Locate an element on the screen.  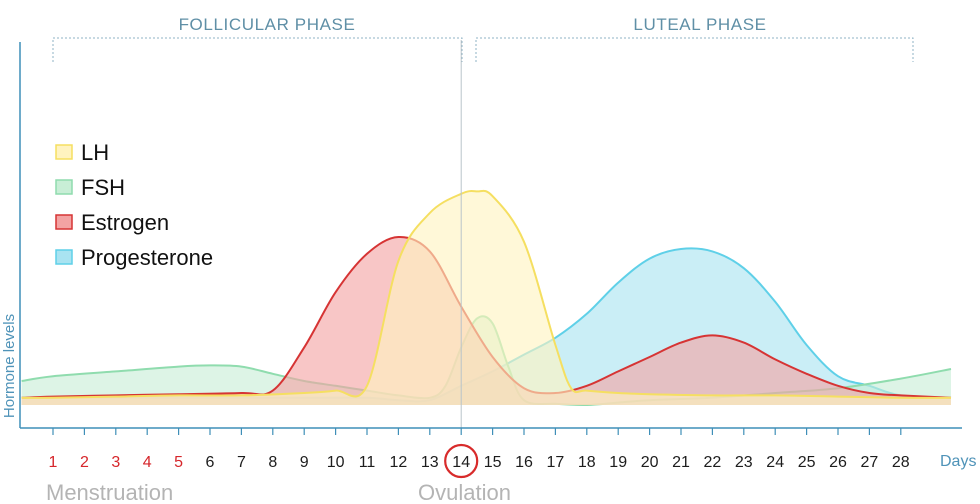
luteal-bracket is located at coordinates (694, 49).